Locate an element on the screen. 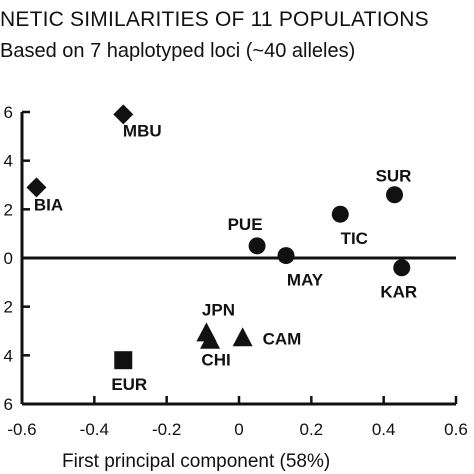 The height and width of the screenshot is (474, 474). point-cam-triangle-marker is located at coordinates (242, 337).